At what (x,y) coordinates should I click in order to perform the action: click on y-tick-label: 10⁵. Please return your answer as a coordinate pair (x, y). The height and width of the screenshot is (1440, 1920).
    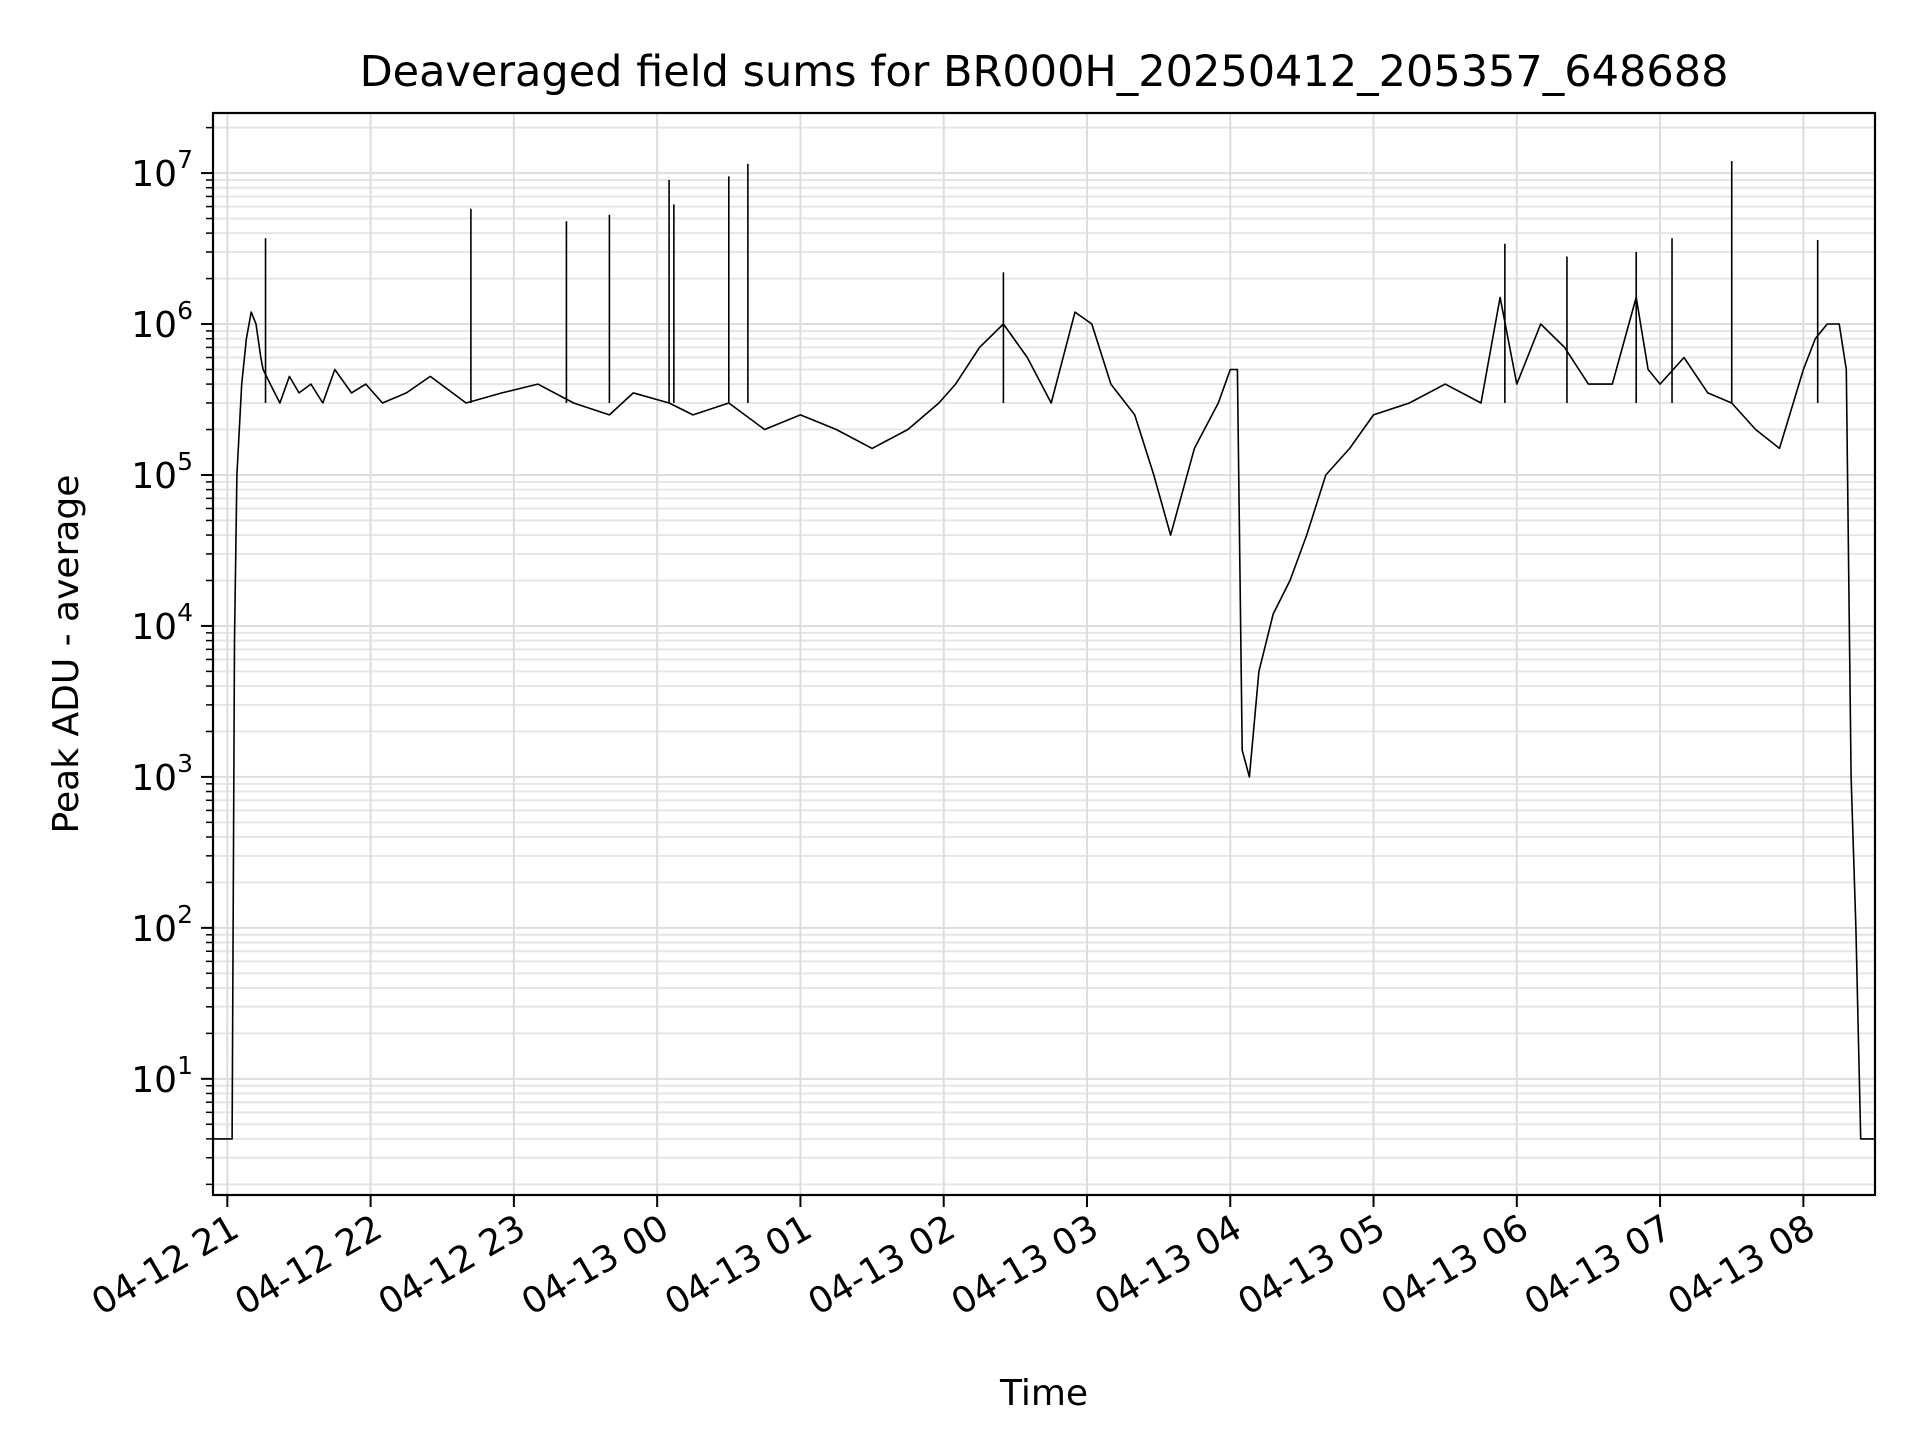
    Looking at the image, I should click on (162, 472).